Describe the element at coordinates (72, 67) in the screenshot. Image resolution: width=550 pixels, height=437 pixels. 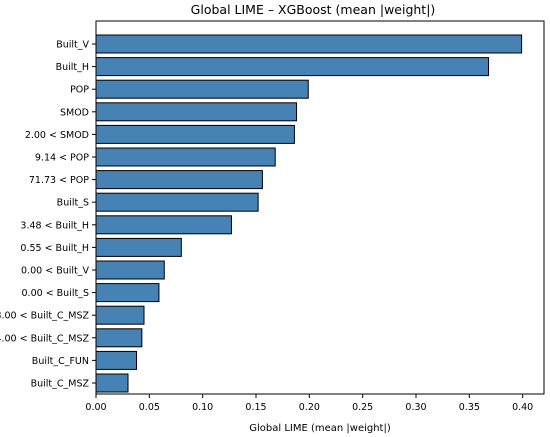
I see `y-tick-label-1: Built_H` at that location.